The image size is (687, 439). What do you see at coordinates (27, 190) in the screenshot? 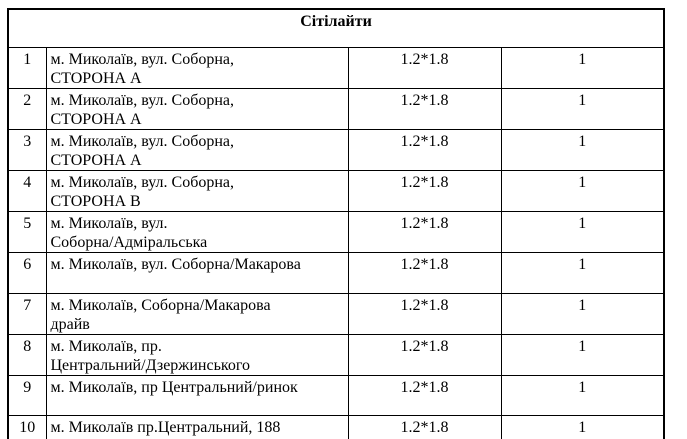
I see `row-number-cell: 4` at bounding box center [27, 190].